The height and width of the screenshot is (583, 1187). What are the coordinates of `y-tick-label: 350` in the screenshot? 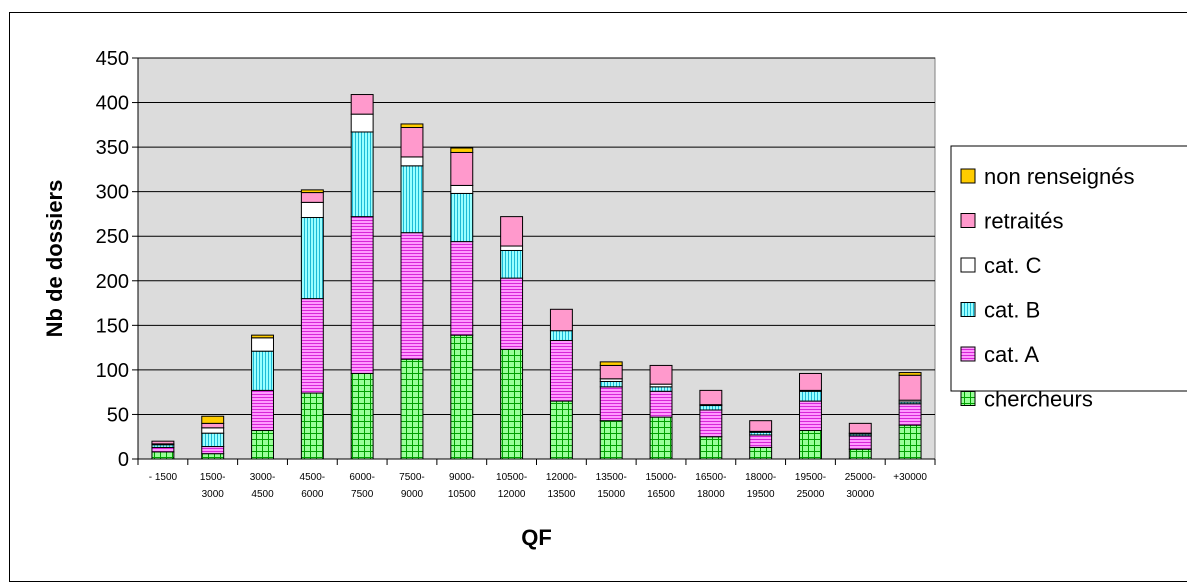 It's located at (112, 148).